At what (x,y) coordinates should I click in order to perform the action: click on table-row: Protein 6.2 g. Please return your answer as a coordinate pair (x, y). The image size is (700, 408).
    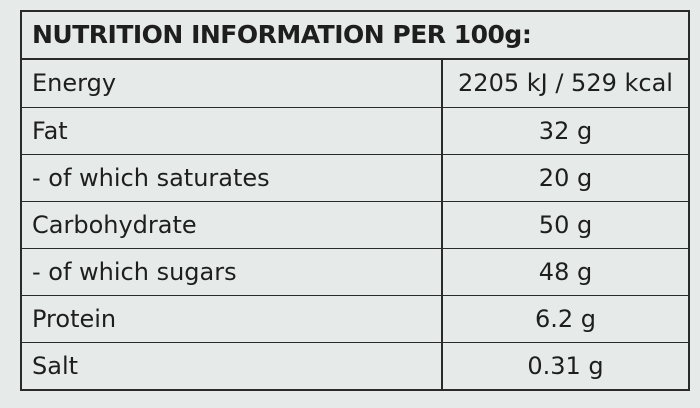
    Looking at the image, I should click on (355, 318).